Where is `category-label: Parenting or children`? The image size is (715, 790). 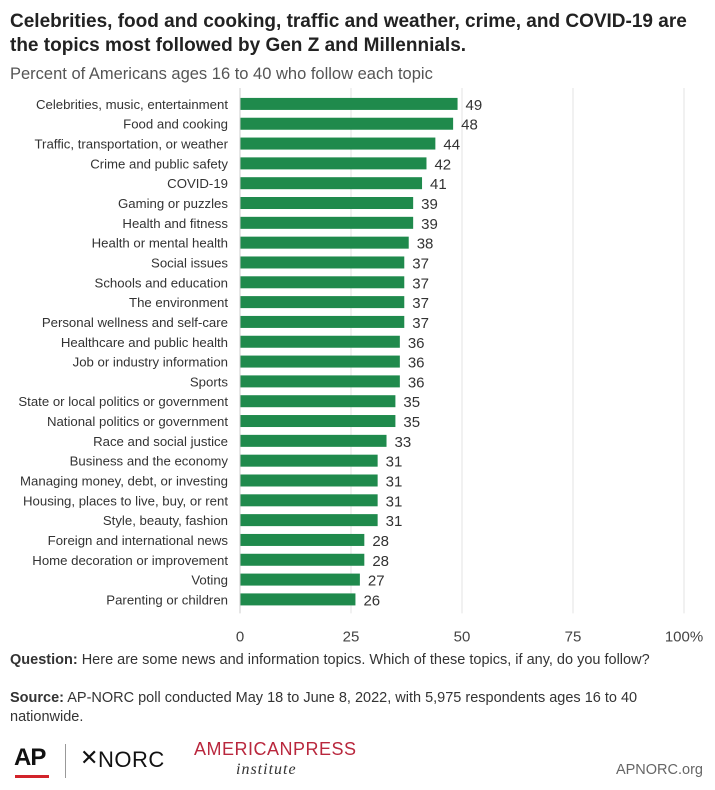
category-label: Parenting or children is located at coordinates (167, 599).